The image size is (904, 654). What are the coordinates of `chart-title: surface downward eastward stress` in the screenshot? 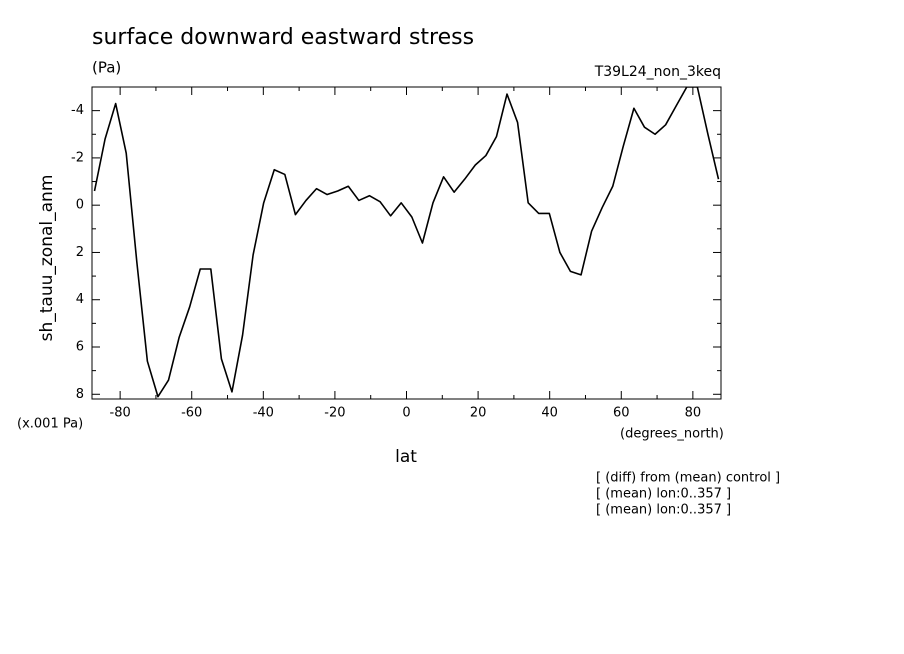 It's located at (283, 37).